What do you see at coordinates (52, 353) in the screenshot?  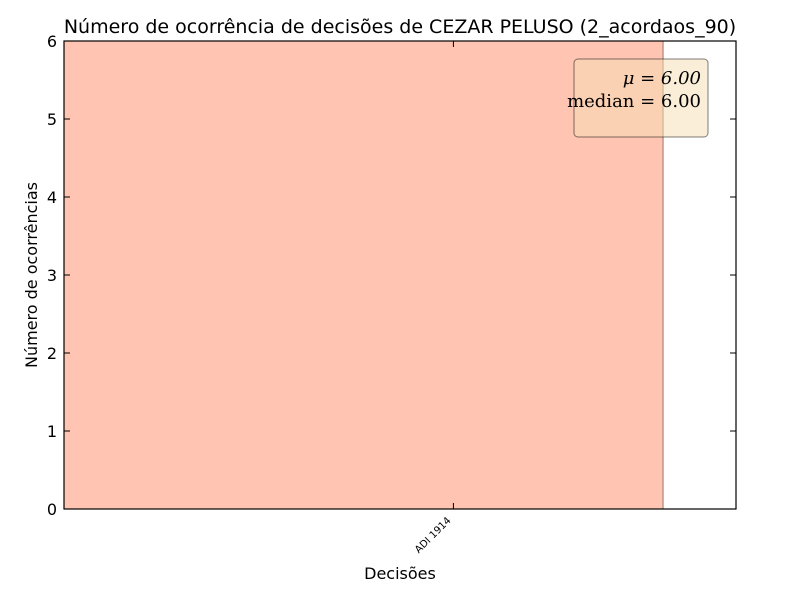 I see `y-tick-label: 2` at bounding box center [52, 353].